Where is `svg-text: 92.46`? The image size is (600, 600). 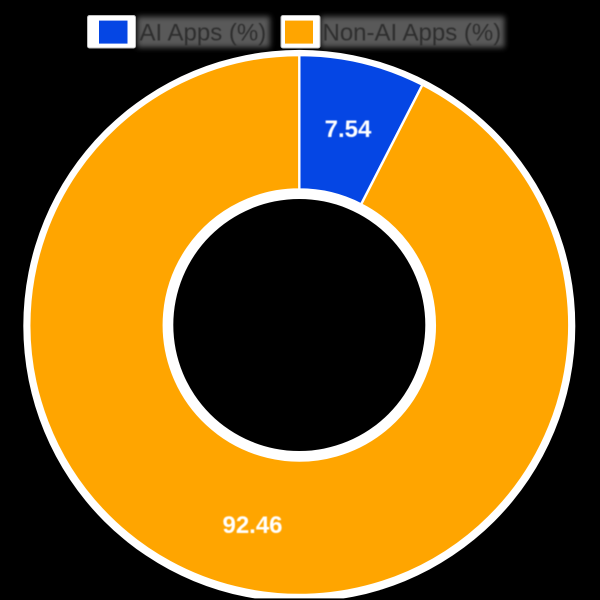 svg-text: 92.46 is located at coordinates (252, 525).